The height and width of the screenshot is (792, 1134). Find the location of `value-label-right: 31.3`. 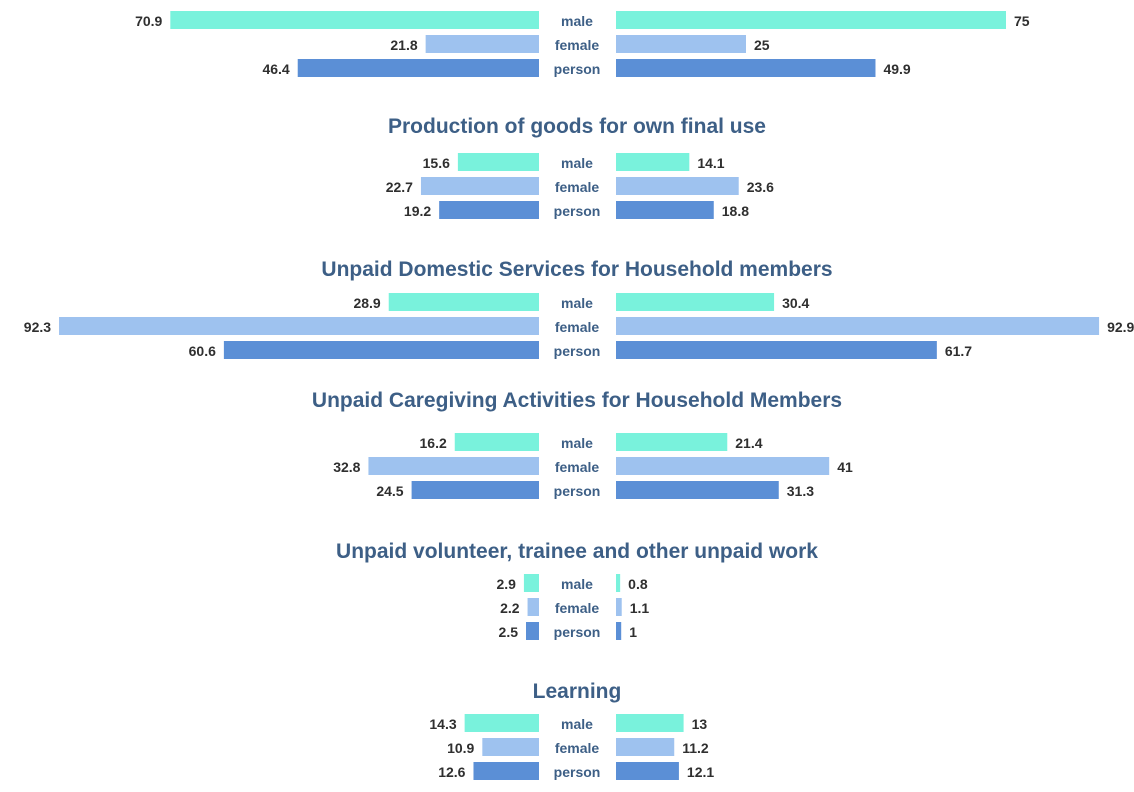

value-label-right: 31.3 is located at coordinates (800, 491).